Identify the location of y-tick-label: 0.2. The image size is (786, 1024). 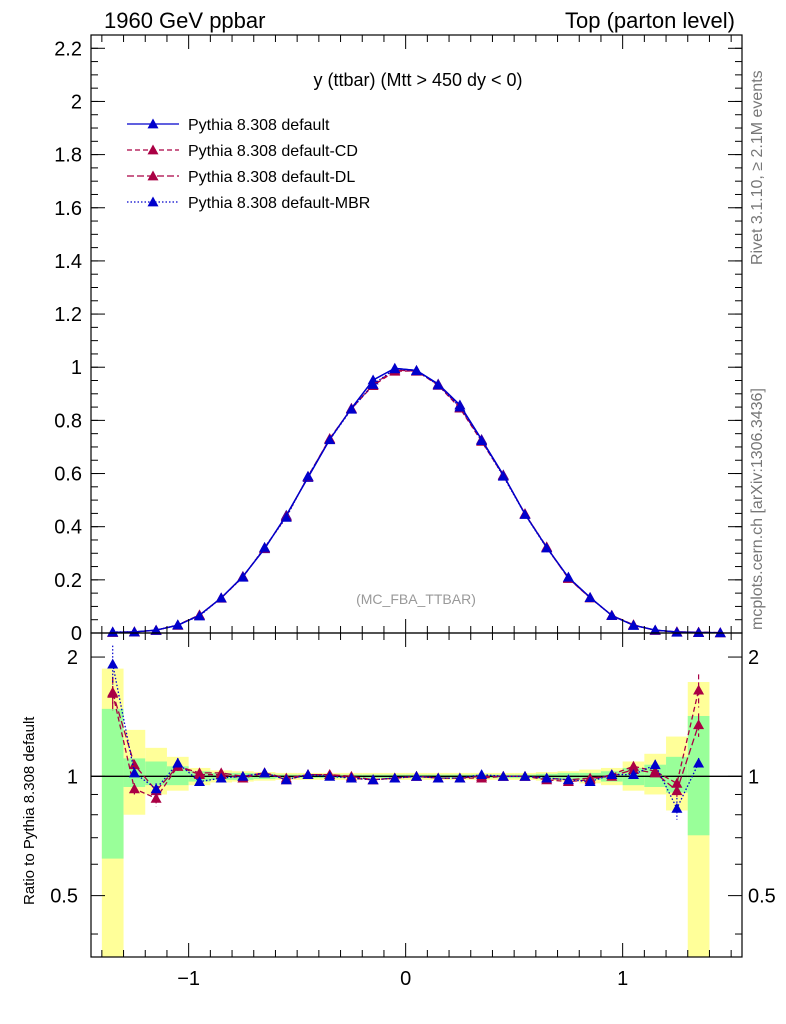
(68, 581).